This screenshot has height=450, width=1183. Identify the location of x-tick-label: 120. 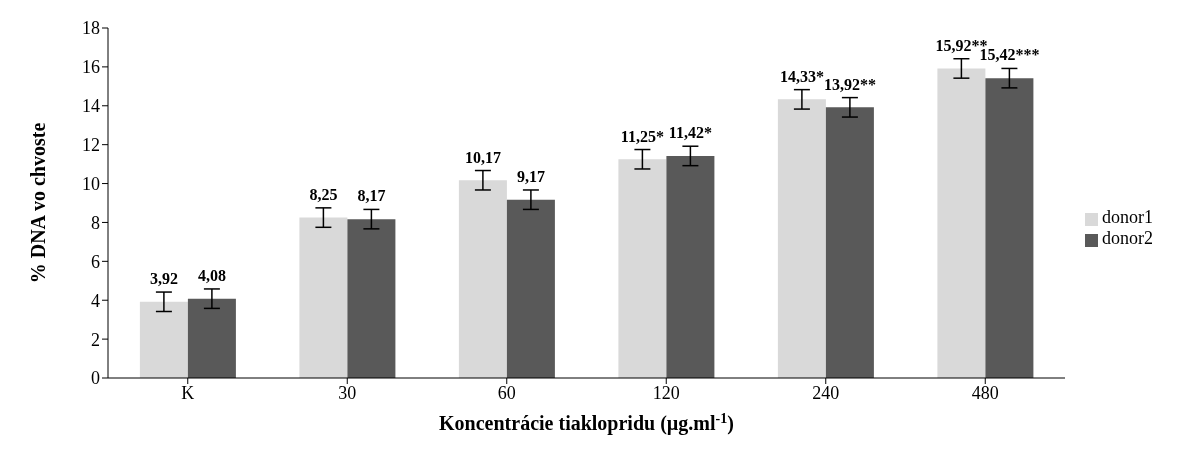
(666, 392).